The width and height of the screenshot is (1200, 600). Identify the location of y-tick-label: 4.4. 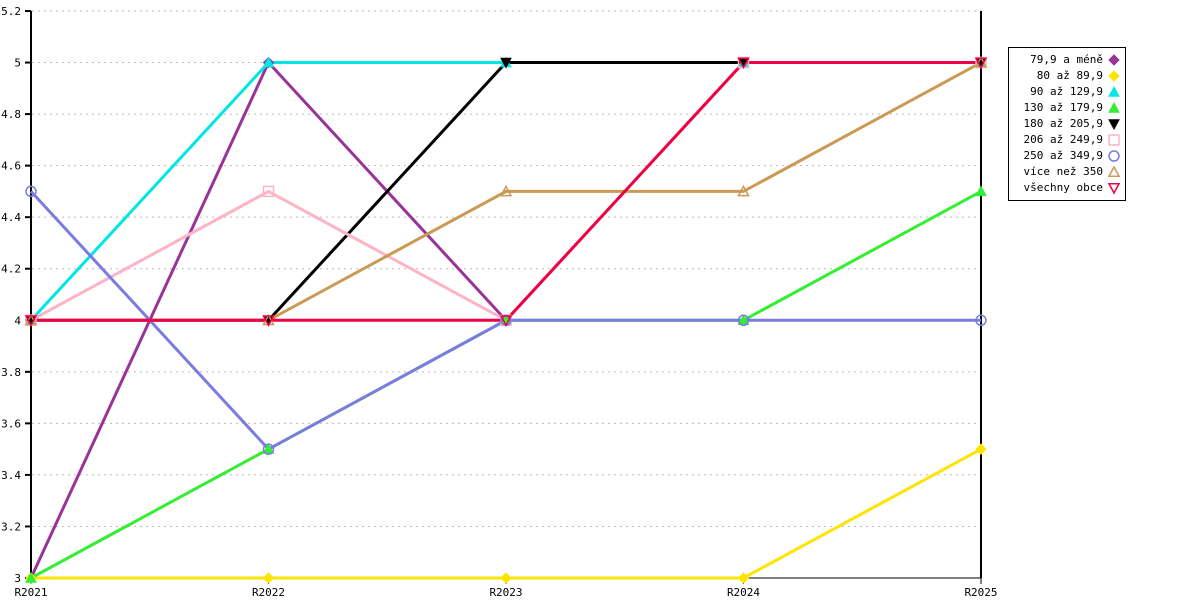
(11, 217).